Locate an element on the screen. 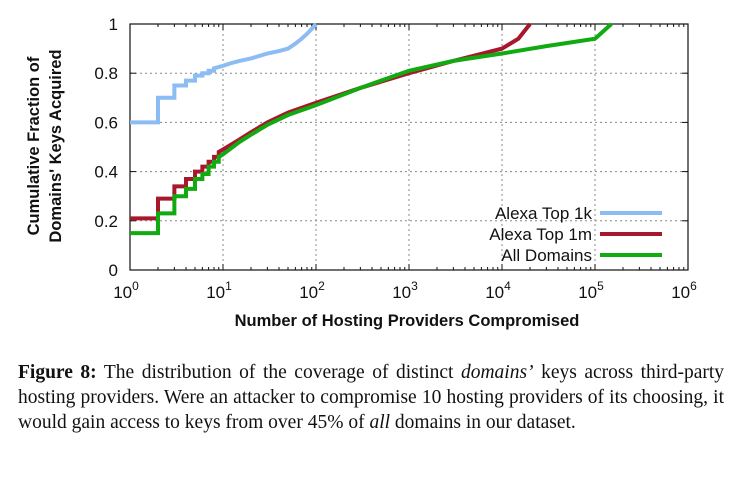  x-tick-label: 10⁵ is located at coordinates (591, 290).